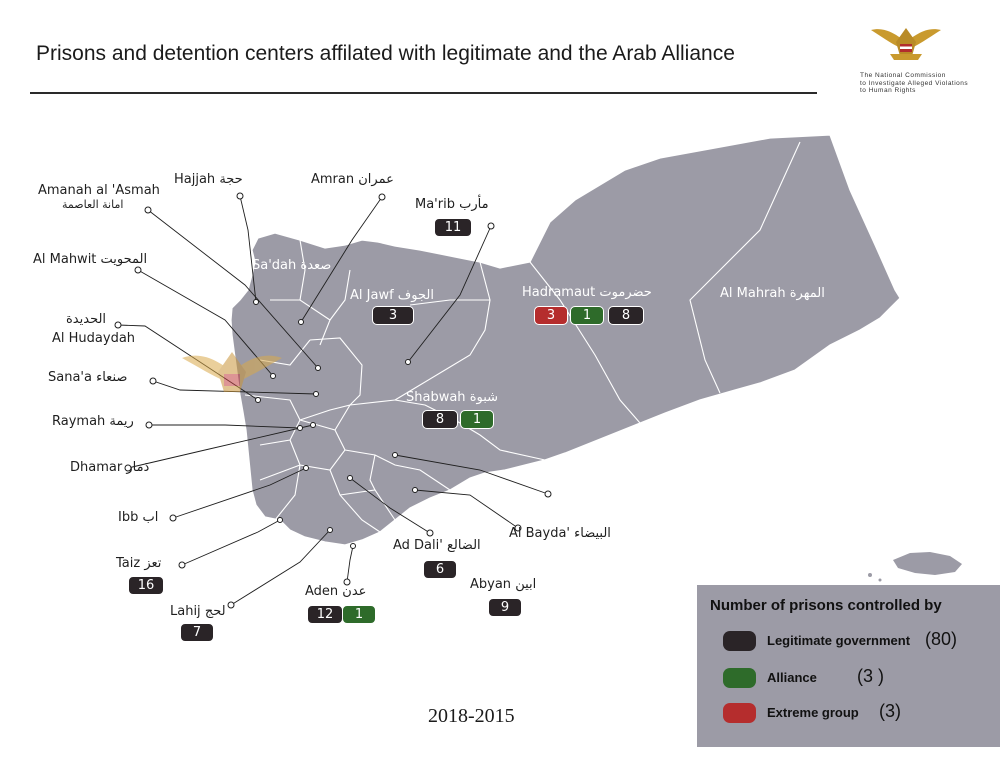  I want to click on logo-caption-line: The National Commission, so click(903, 75).